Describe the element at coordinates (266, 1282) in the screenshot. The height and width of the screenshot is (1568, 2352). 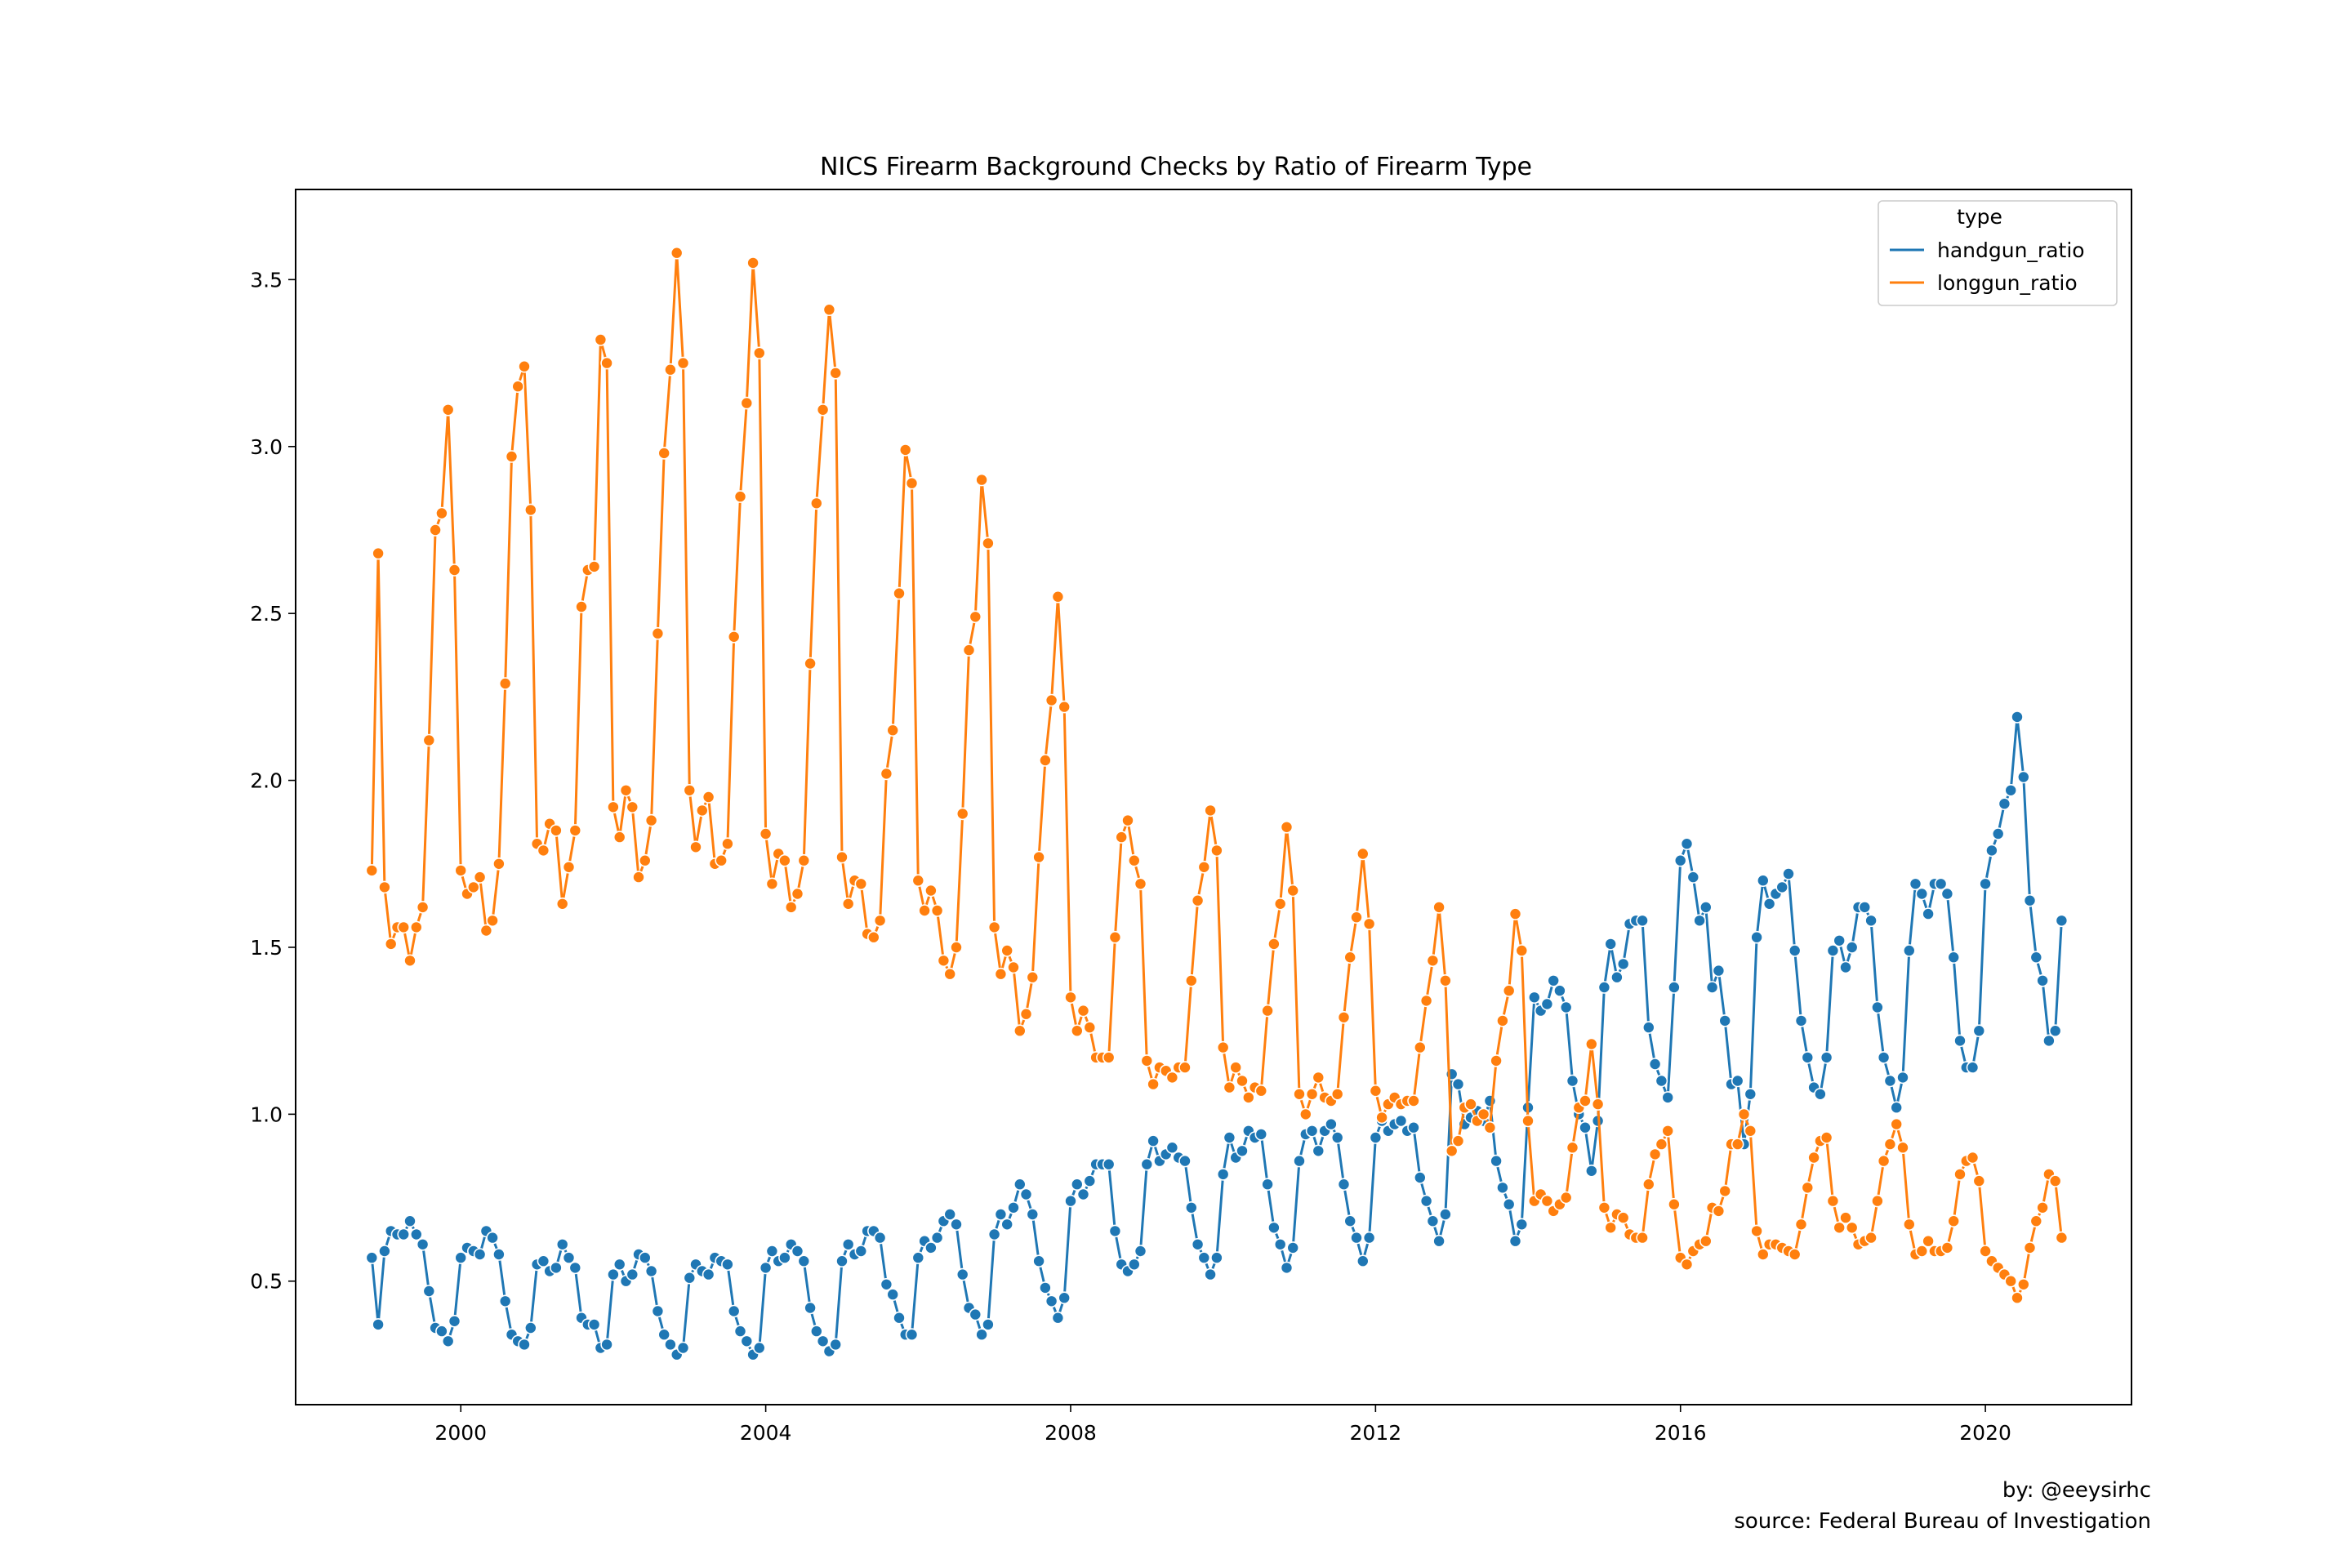
I see `y-tick-label-0.5: 0.5` at that location.